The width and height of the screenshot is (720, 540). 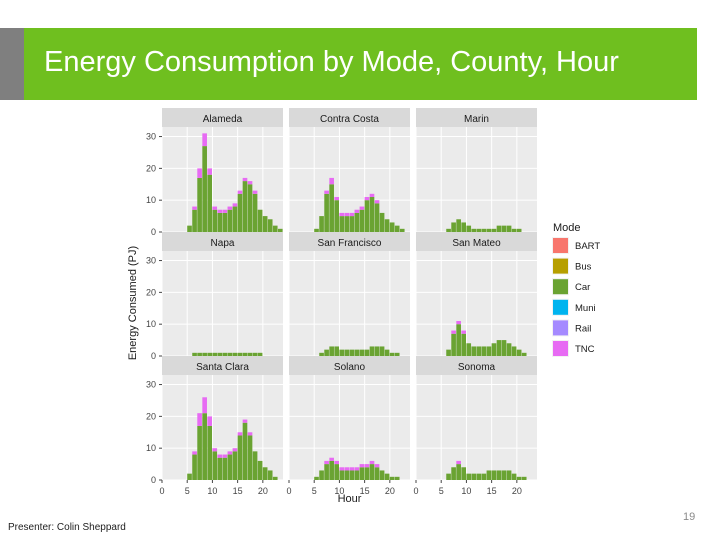 What do you see at coordinates (151, 137) in the screenshot?
I see `y-tick-label: 30` at bounding box center [151, 137].